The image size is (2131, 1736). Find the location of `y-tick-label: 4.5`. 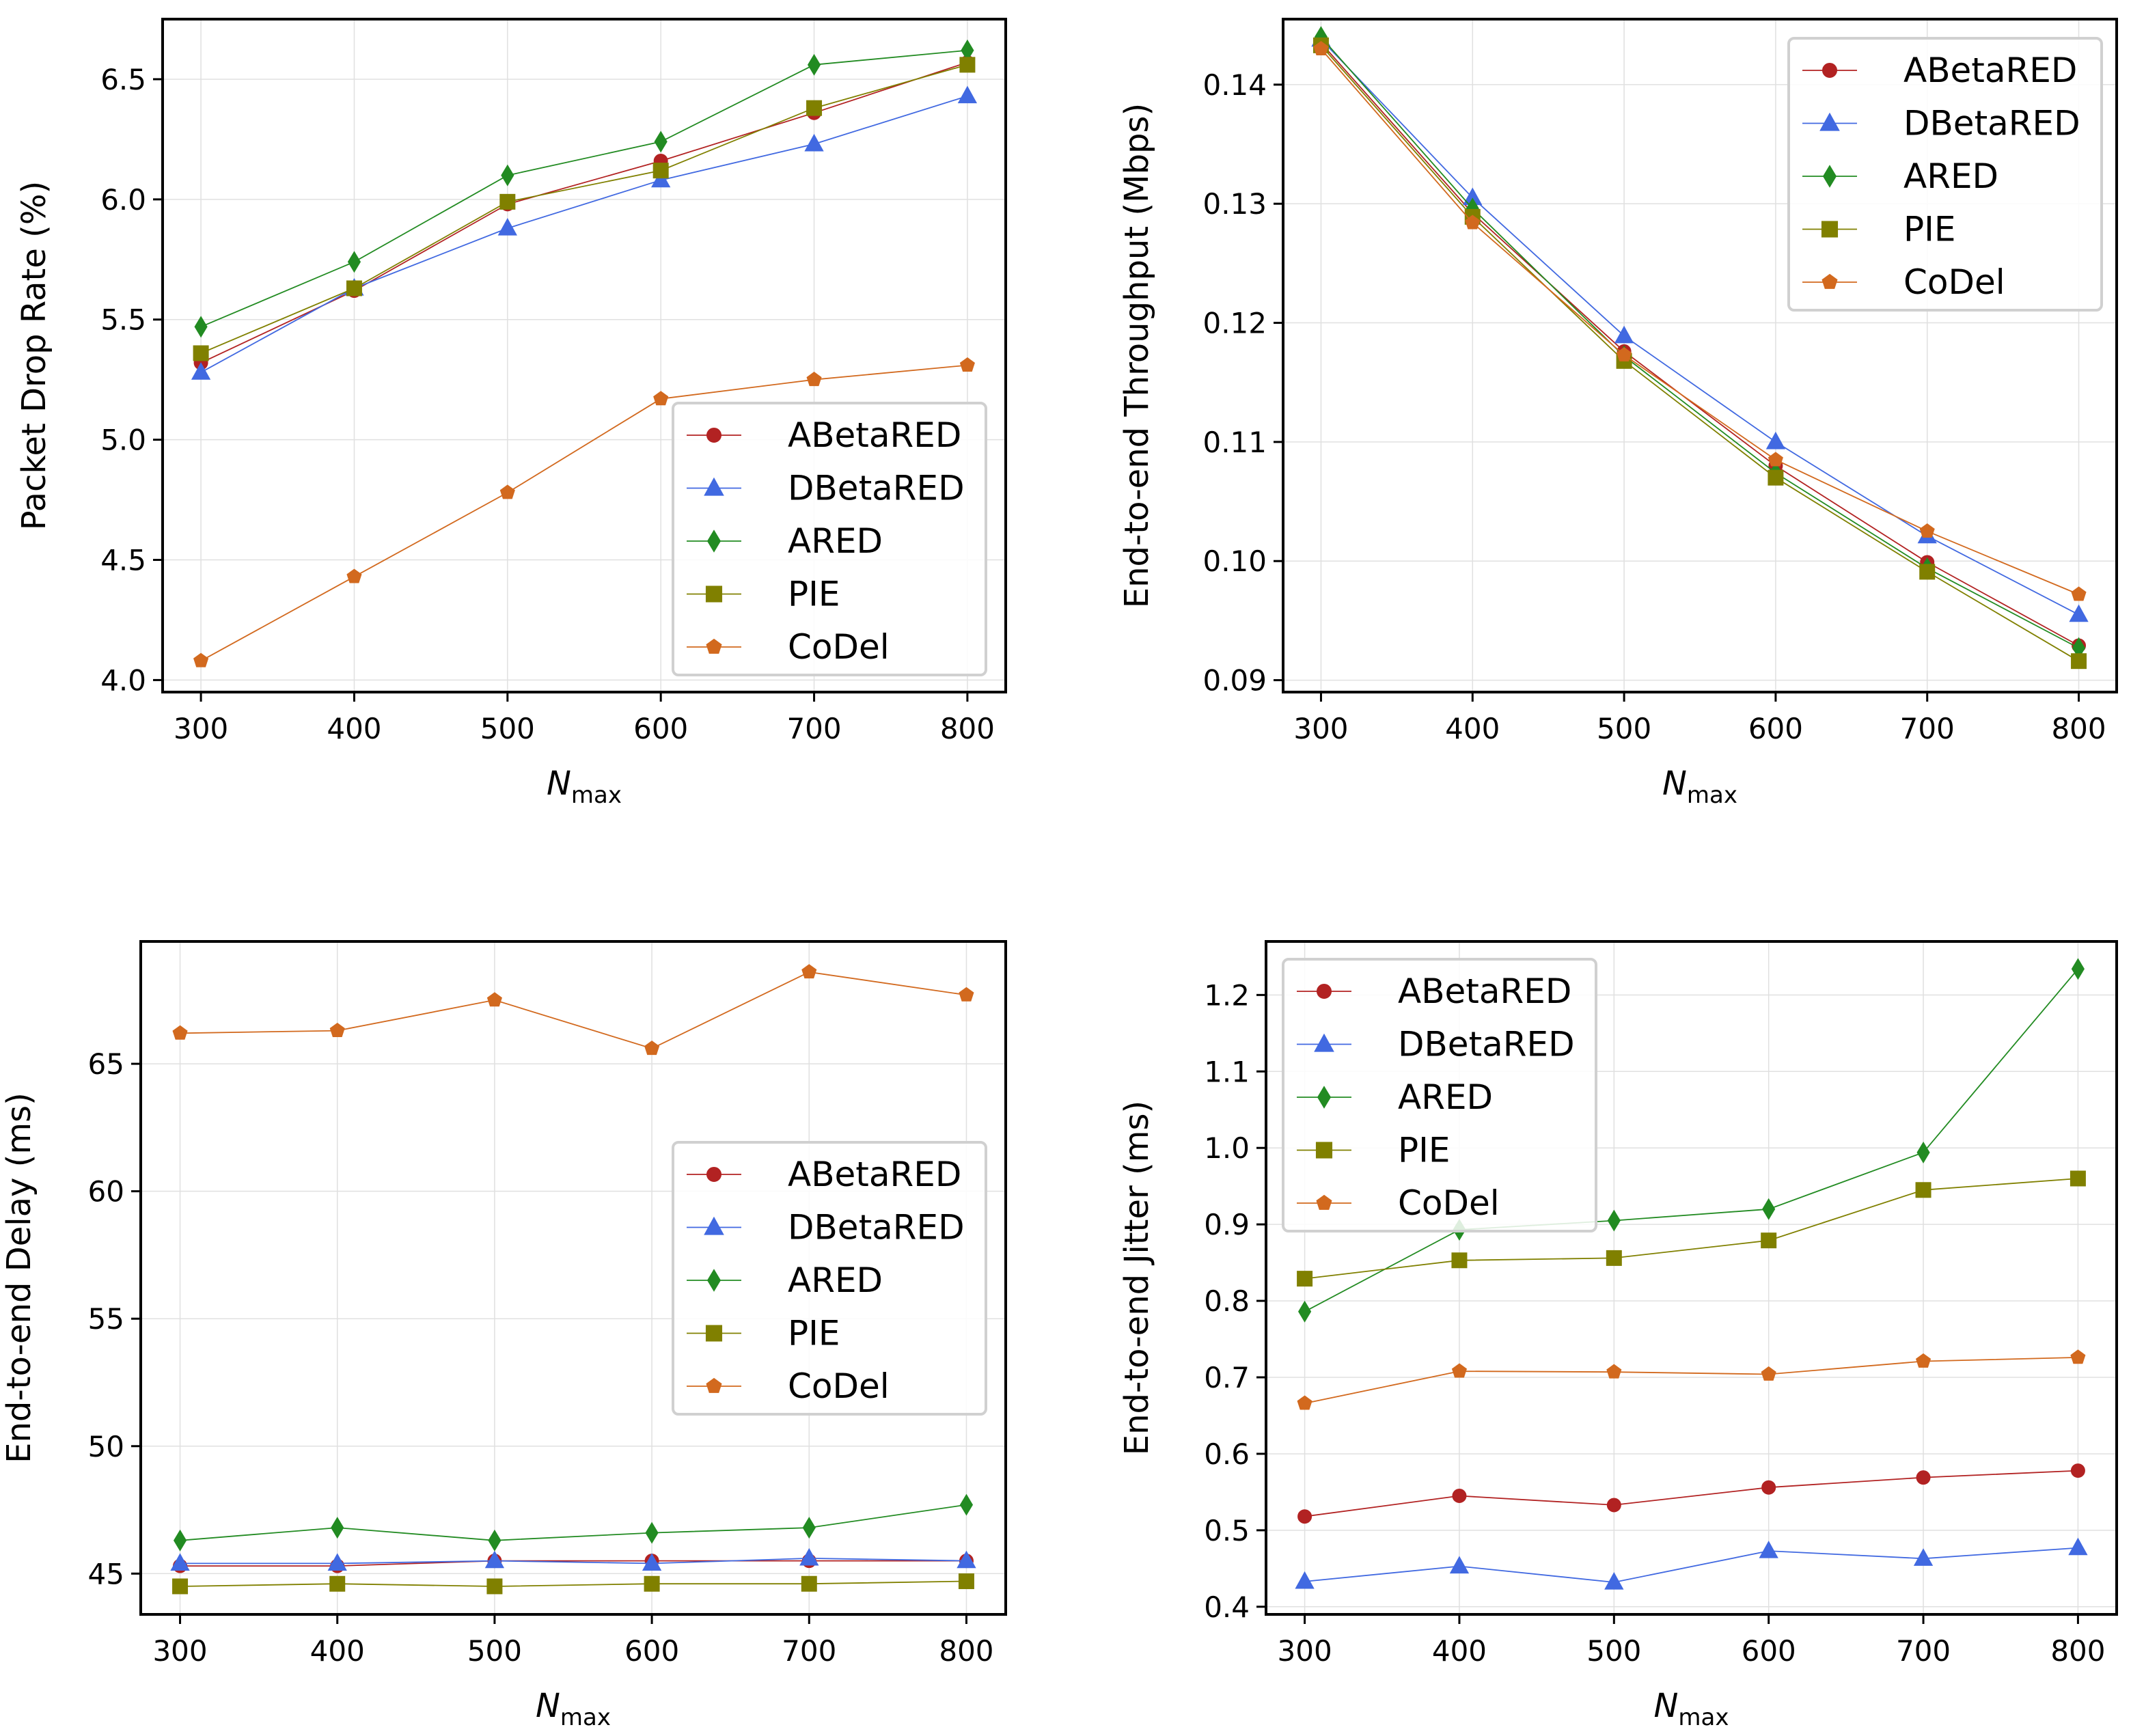

y-tick-label: 4.5 is located at coordinates (123, 560).